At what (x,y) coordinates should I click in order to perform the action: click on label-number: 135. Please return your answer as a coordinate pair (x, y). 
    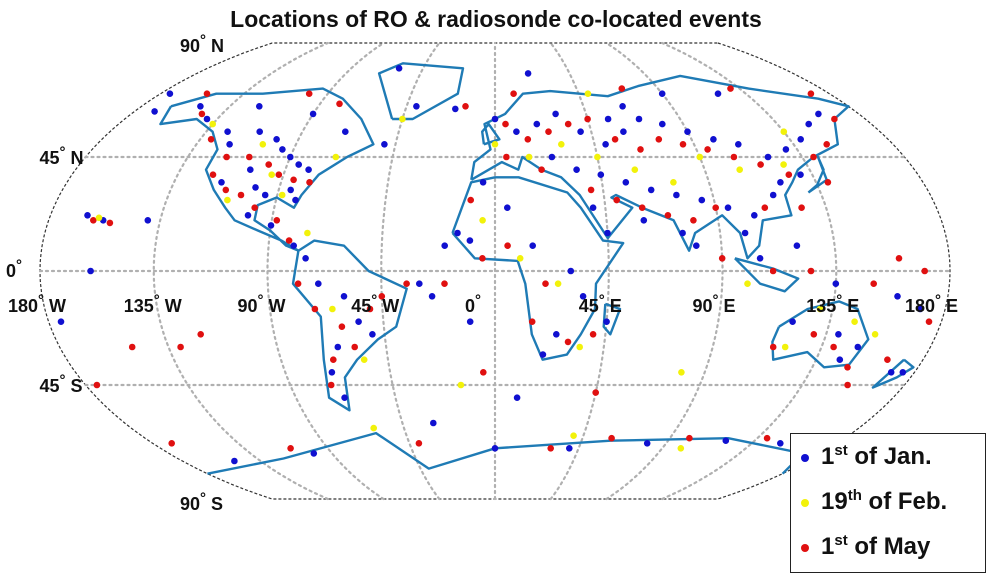
    Looking at the image, I should click on (138, 306).